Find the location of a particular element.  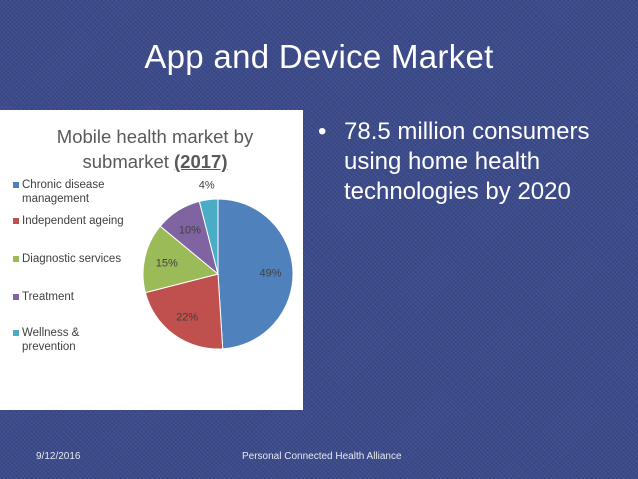

legend-label-line: Chronic disease is located at coordinates (63, 185).